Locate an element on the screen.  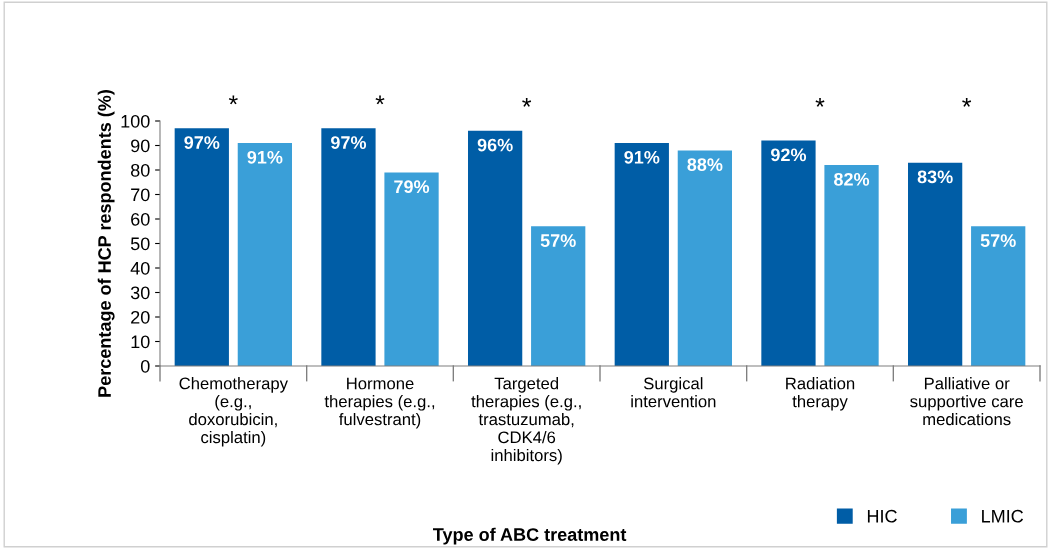
x-tick-label: Chemotherapy (e.g., doxorubicin, cisplatin) is located at coordinates (233, 412).